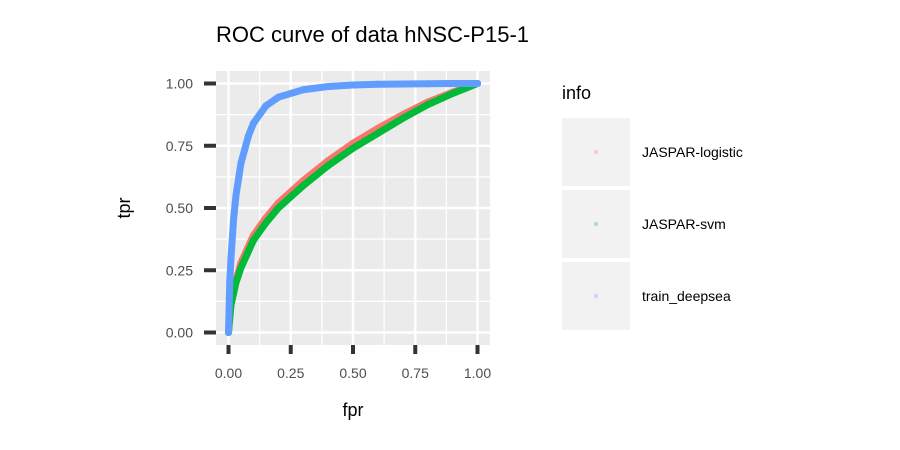  I want to click on y-tick-label: 0.75, so click(179, 146).